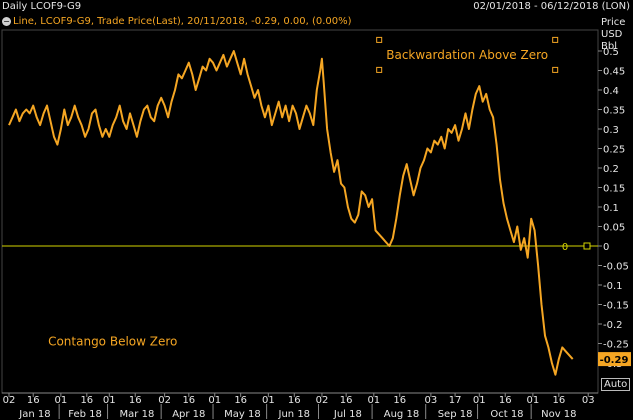 The width and height of the screenshot is (633, 420). I want to click on month-label: Aug 18, so click(401, 414).